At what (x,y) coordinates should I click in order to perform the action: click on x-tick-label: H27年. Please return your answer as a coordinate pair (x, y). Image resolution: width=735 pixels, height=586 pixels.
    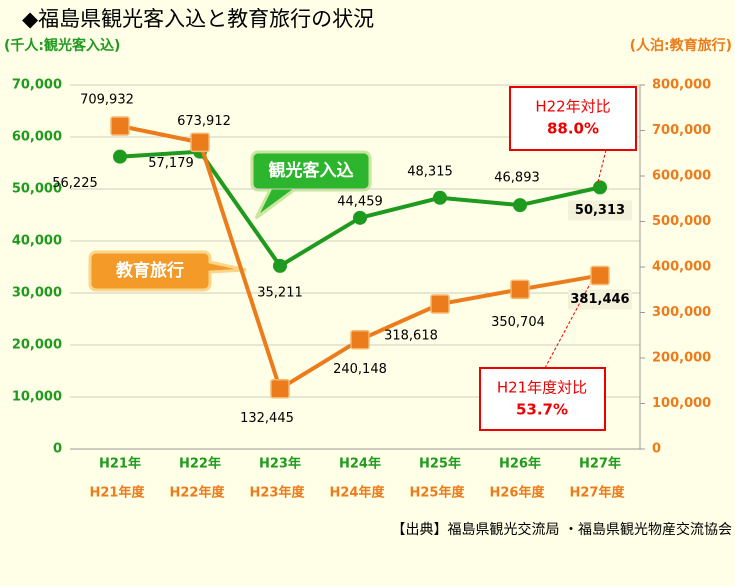
    Looking at the image, I should click on (600, 464).